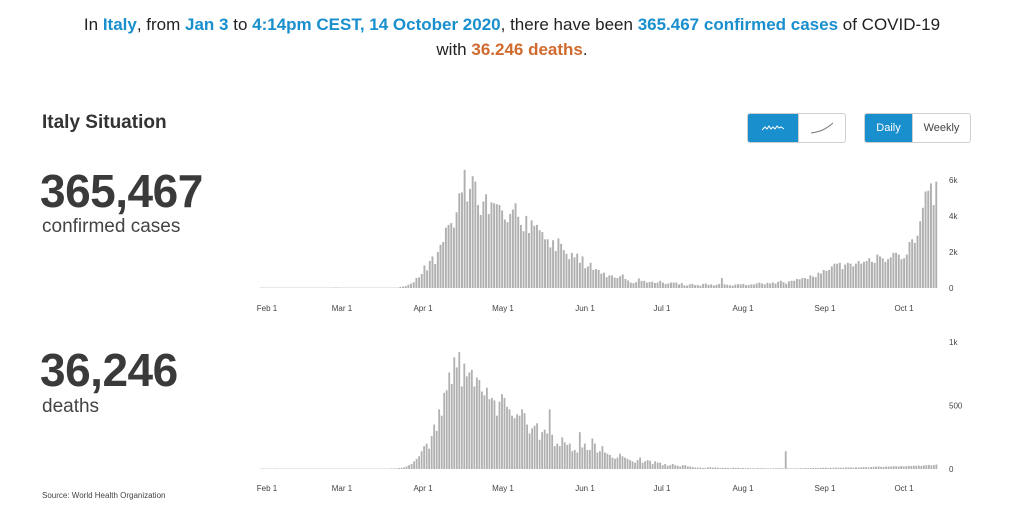 The width and height of the screenshot is (1024, 517). What do you see at coordinates (941, 128) in the screenshot?
I see `weekly-button: Weekly` at bounding box center [941, 128].